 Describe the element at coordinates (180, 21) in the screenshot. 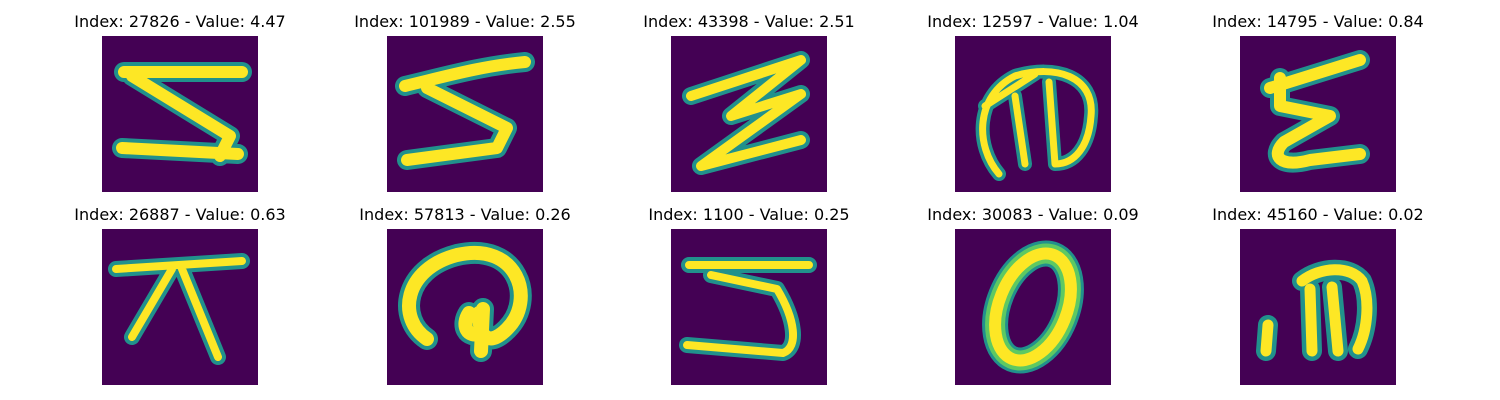

I see `panel-title: Index: 27826 - Value: 4.47` at that location.